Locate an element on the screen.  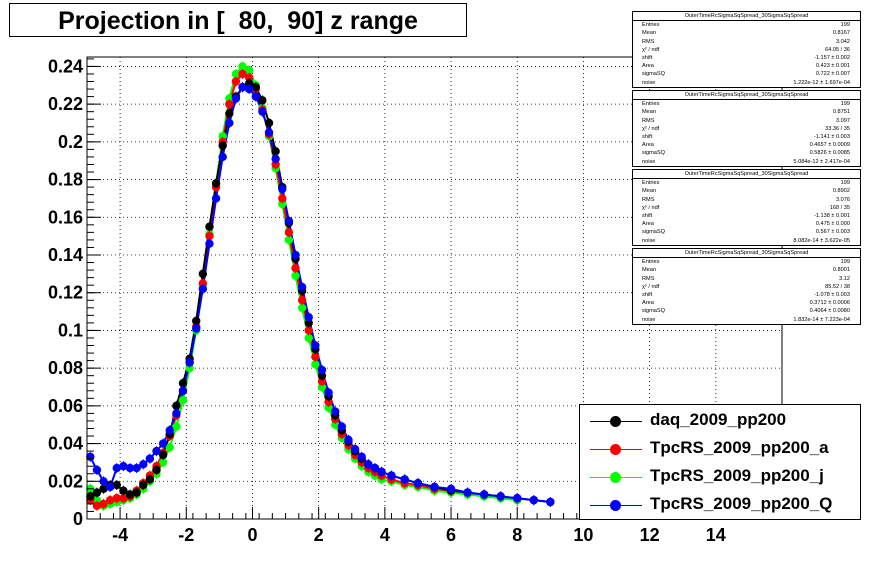
stats-row: shift -1.157 ± 0.002 is located at coordinates (746, 58).